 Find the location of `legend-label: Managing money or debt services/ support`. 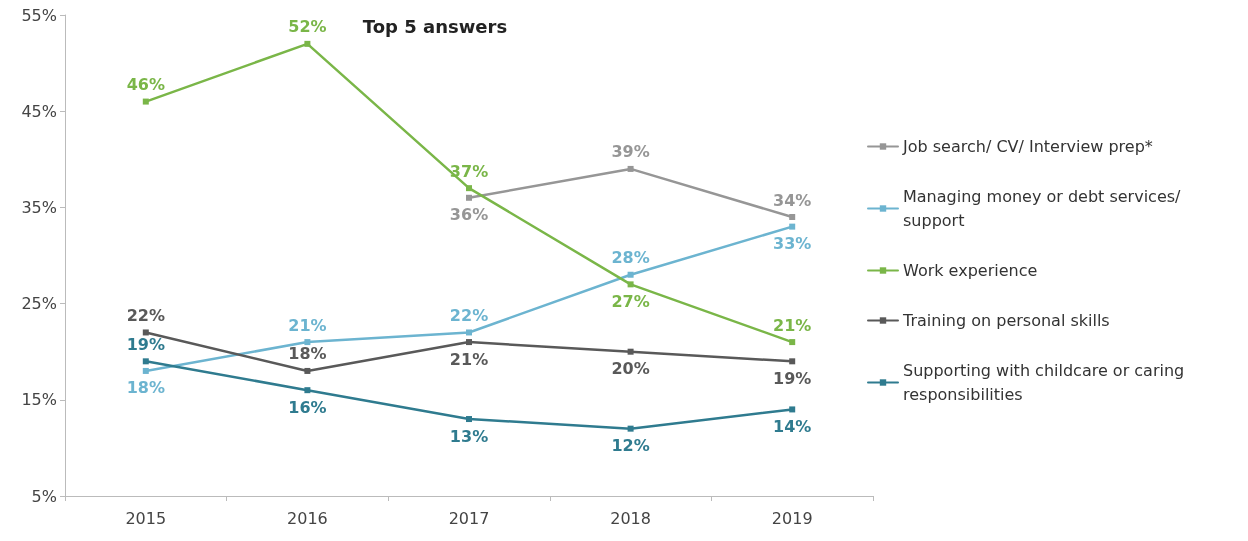

legend-label: Managing money or debt services/ support is located at coordinates (1044, 208).